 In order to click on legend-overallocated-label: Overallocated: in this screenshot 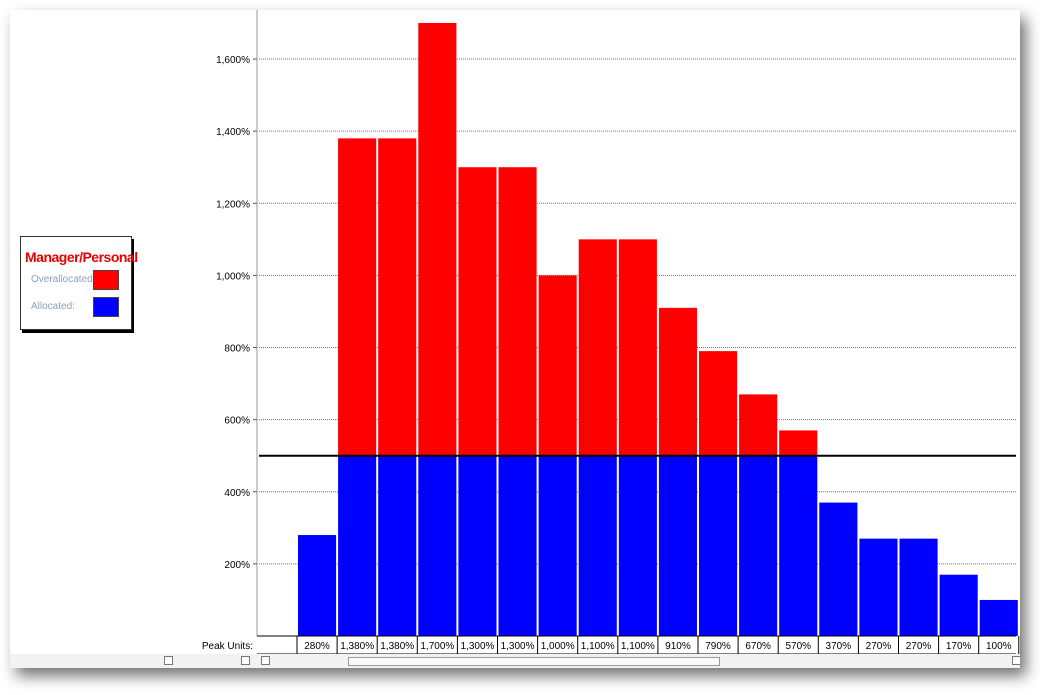, I will do `click(63, 279)`.